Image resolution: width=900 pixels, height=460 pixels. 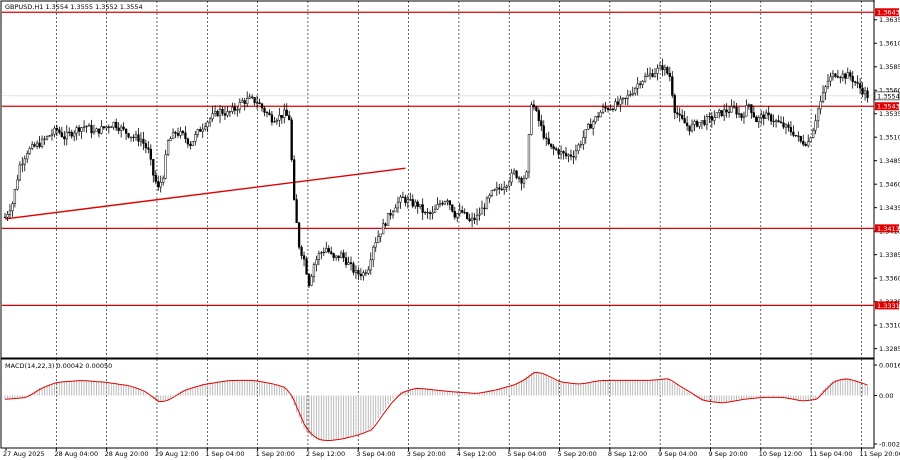 What do you see at coordinates (275, 454) in the screenshot?
I see `time-tick-label: 1 Sep 20:00` at bounding box center [275, 454].